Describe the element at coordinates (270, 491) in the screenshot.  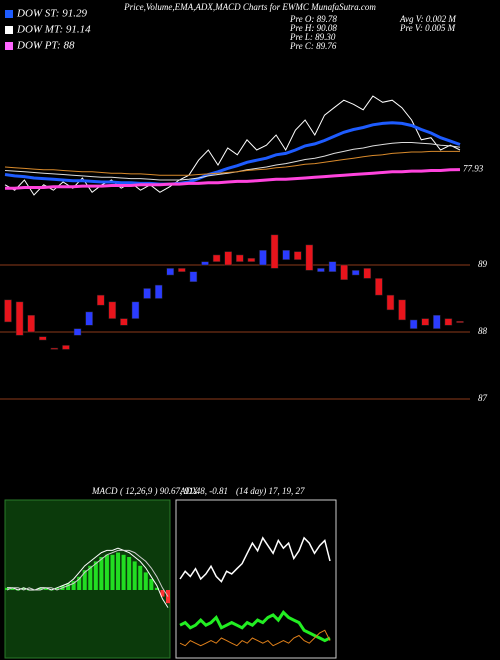
I see `panel-params: (14 day) 17, 19, 27` at that location.